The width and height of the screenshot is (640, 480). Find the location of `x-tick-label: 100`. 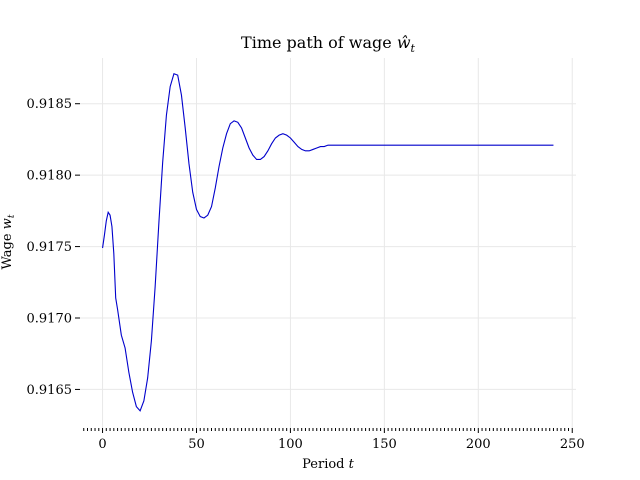

x-tick-label: 100 is located at coordinates (290, 444).